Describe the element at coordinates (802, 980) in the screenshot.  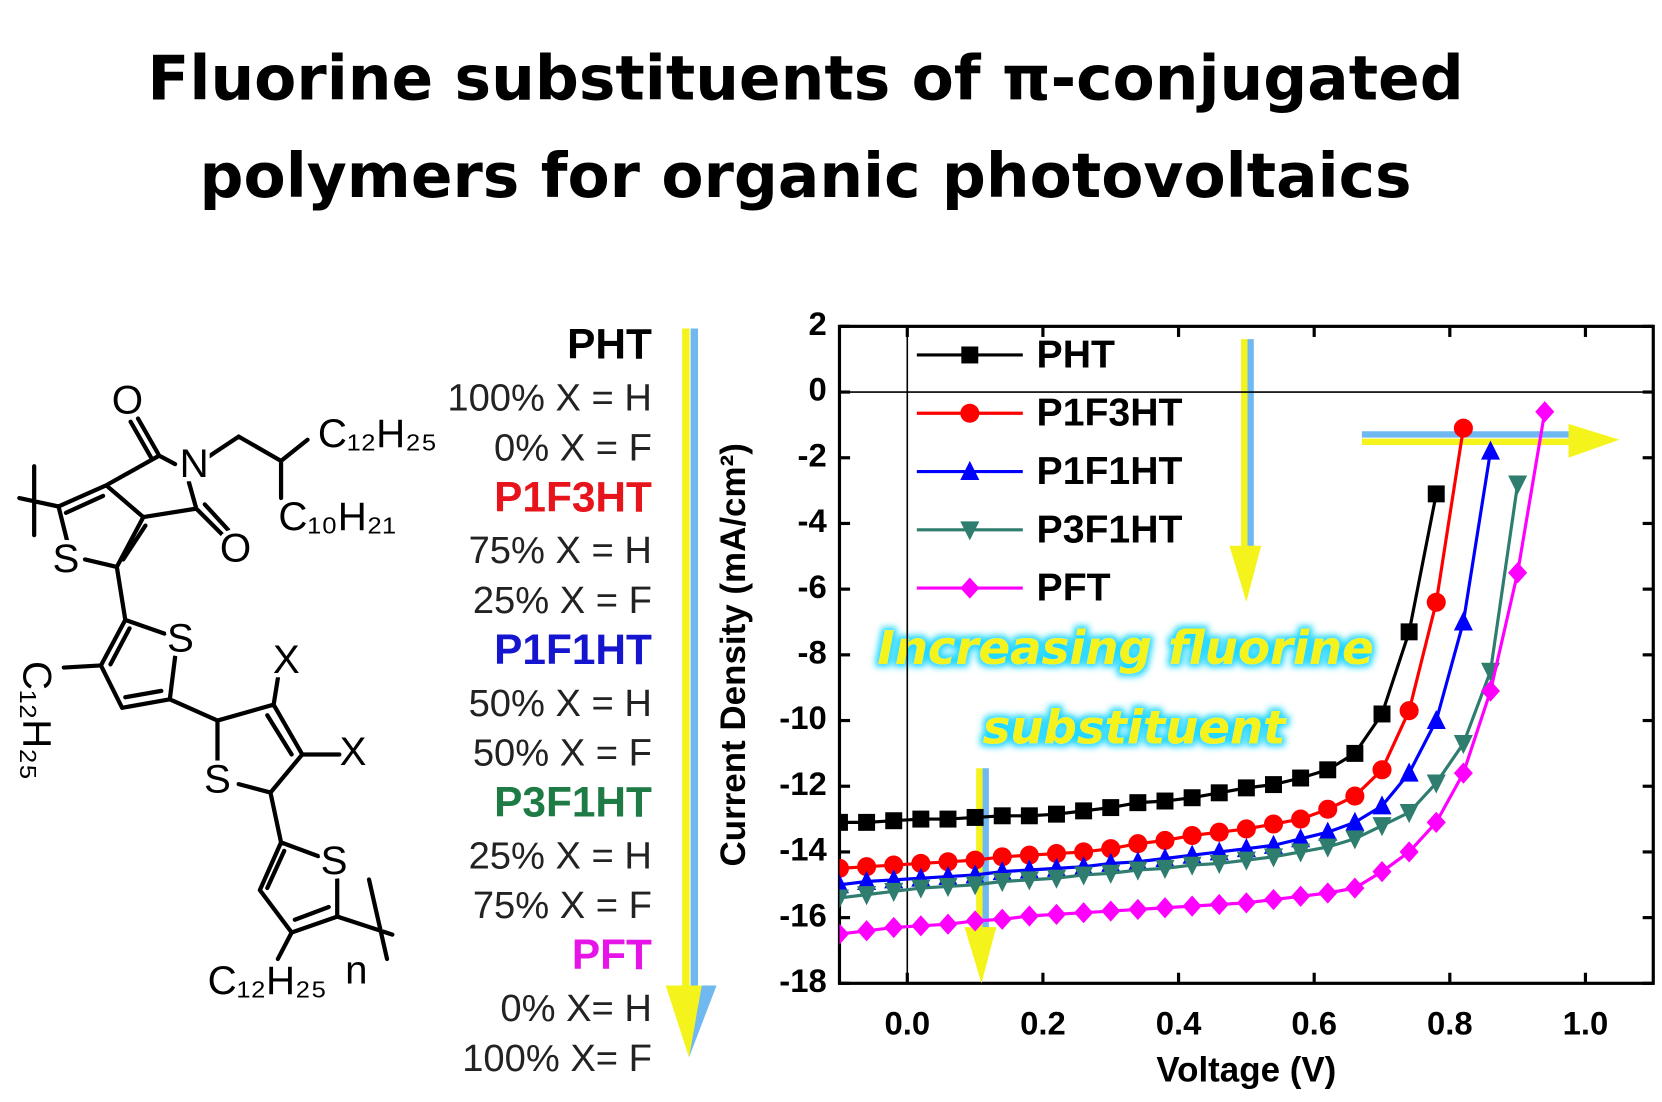
I see `y-tick-label: -18` at that location.